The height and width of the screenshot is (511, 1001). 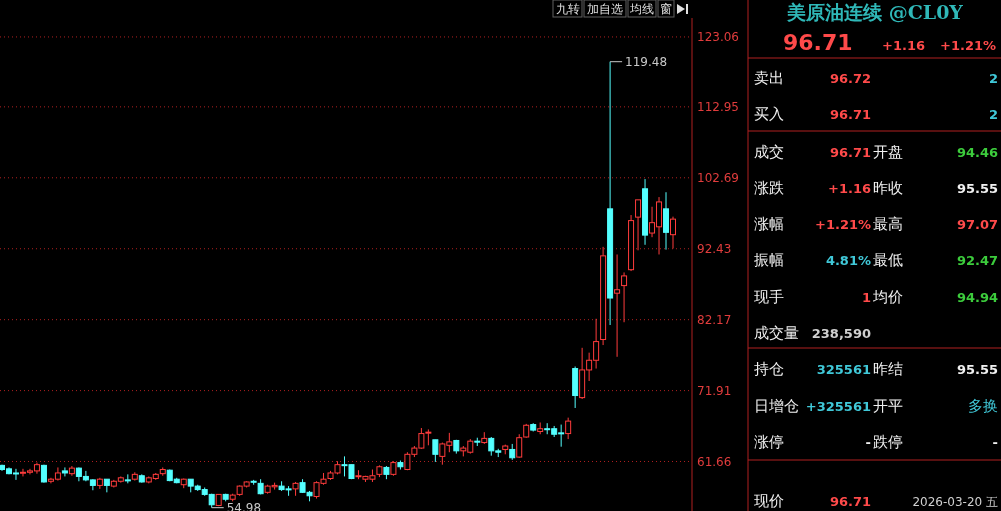 What do you see at coordinates (977, 224) in the screenshot?
I see `text: 97.07` at bounding box center [977, 224].